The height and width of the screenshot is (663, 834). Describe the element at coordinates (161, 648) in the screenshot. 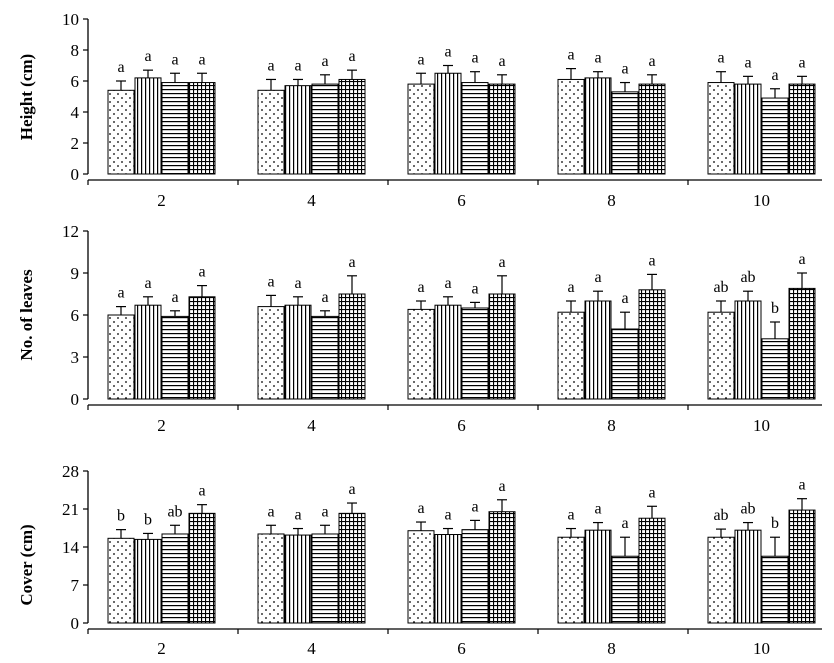

I see `cover-x-tick-label: 2` at that location.